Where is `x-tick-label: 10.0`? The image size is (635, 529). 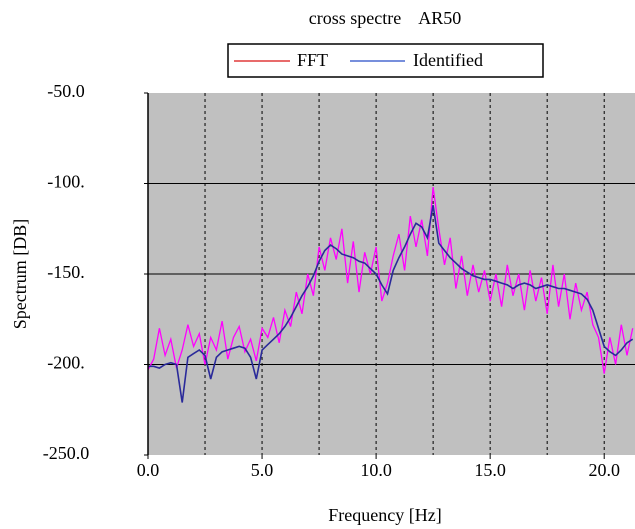
x-tick-label: 10.0 is located at coordinates (376, 470).